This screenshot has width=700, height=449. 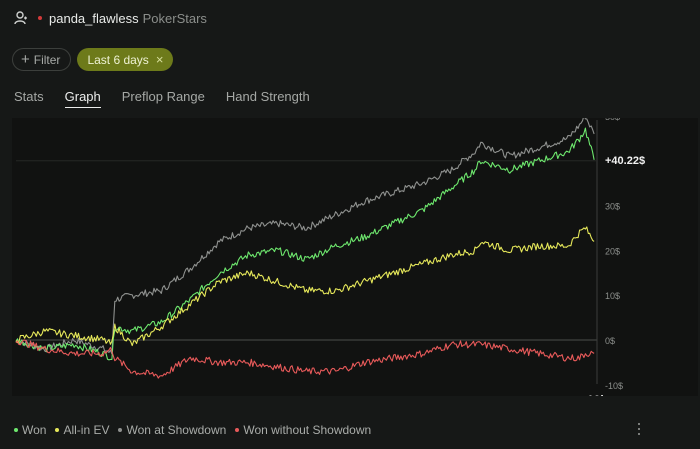 I want to click on tab-preflop-range: Preflop Range, so click(x=163, y=96).